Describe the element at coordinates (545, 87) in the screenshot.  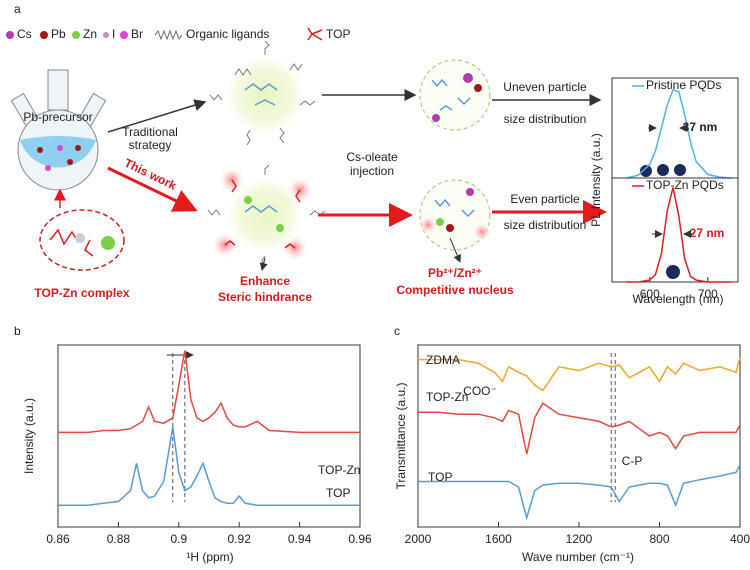
I see `arrow-label: Uneven particle` at that location.